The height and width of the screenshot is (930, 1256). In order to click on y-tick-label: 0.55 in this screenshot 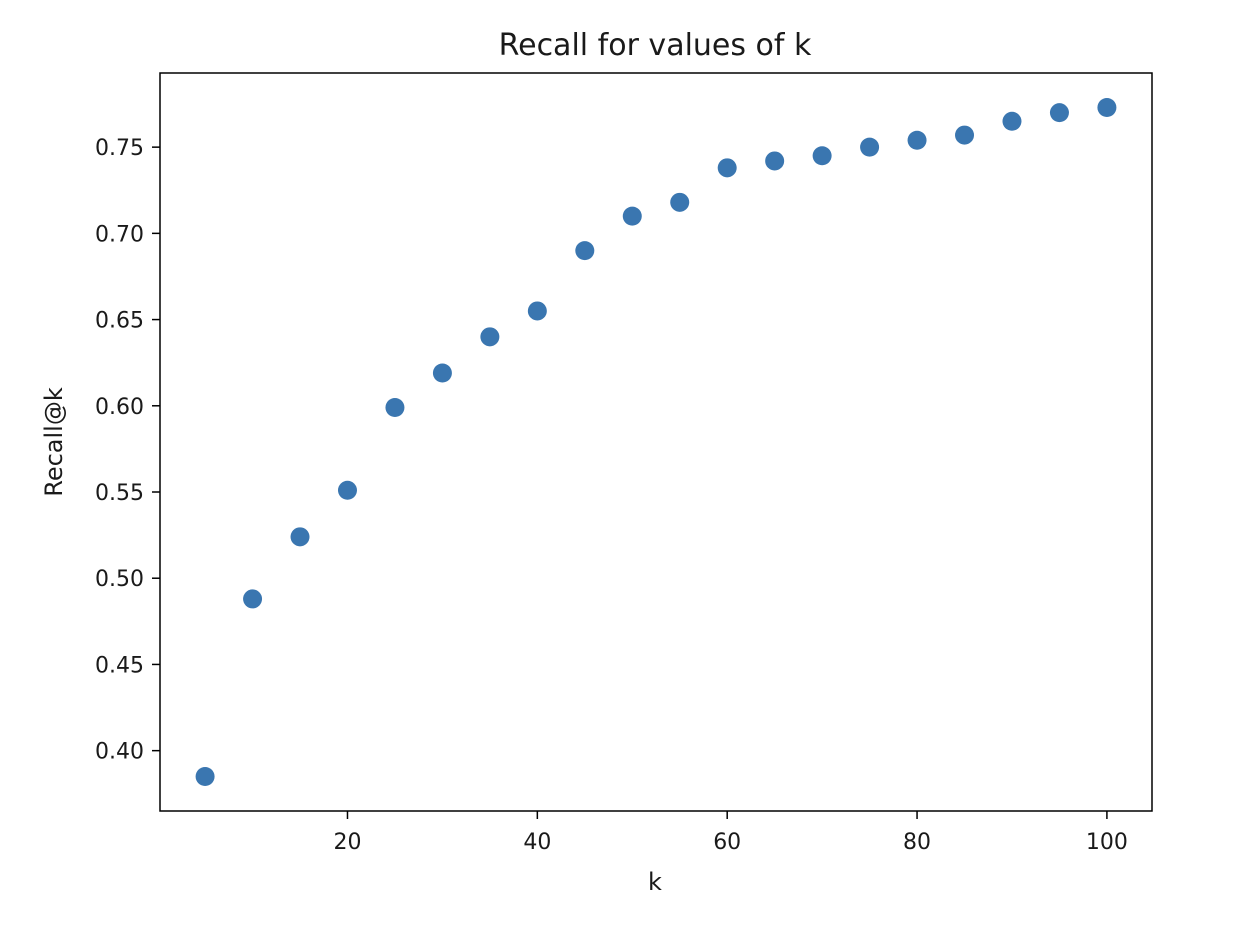, I will do `click(119, 493)`.